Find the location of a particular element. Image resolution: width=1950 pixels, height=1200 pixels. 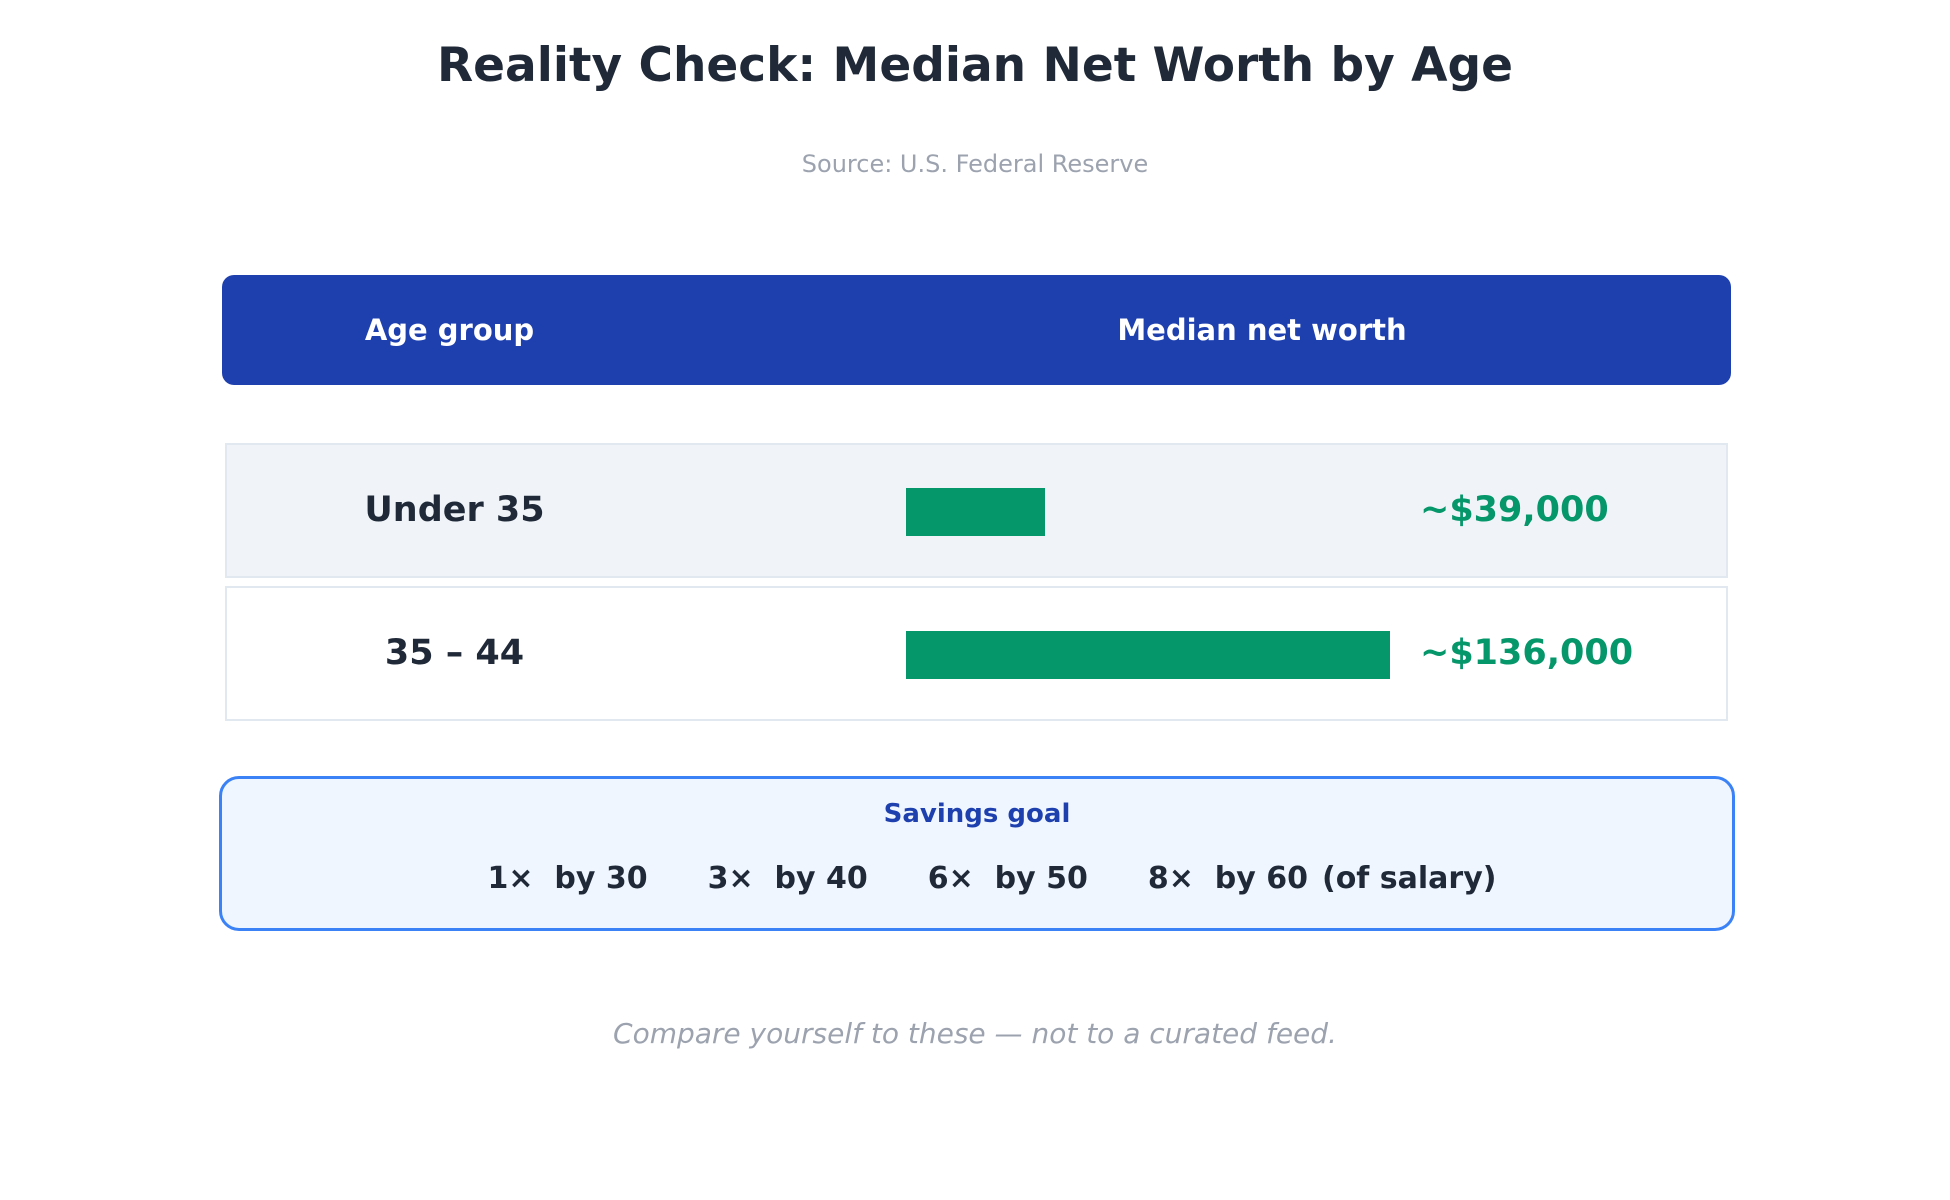

value-label-under-35: ~$39,000 is located at coordinates (1514, 510).